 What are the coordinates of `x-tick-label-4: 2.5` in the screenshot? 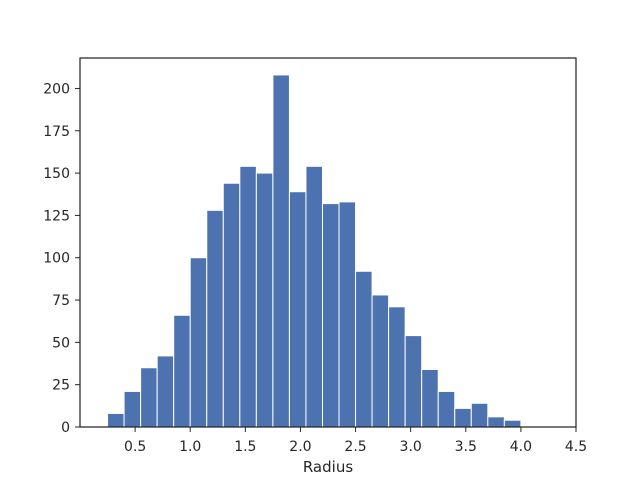 It's located at (355, 447).